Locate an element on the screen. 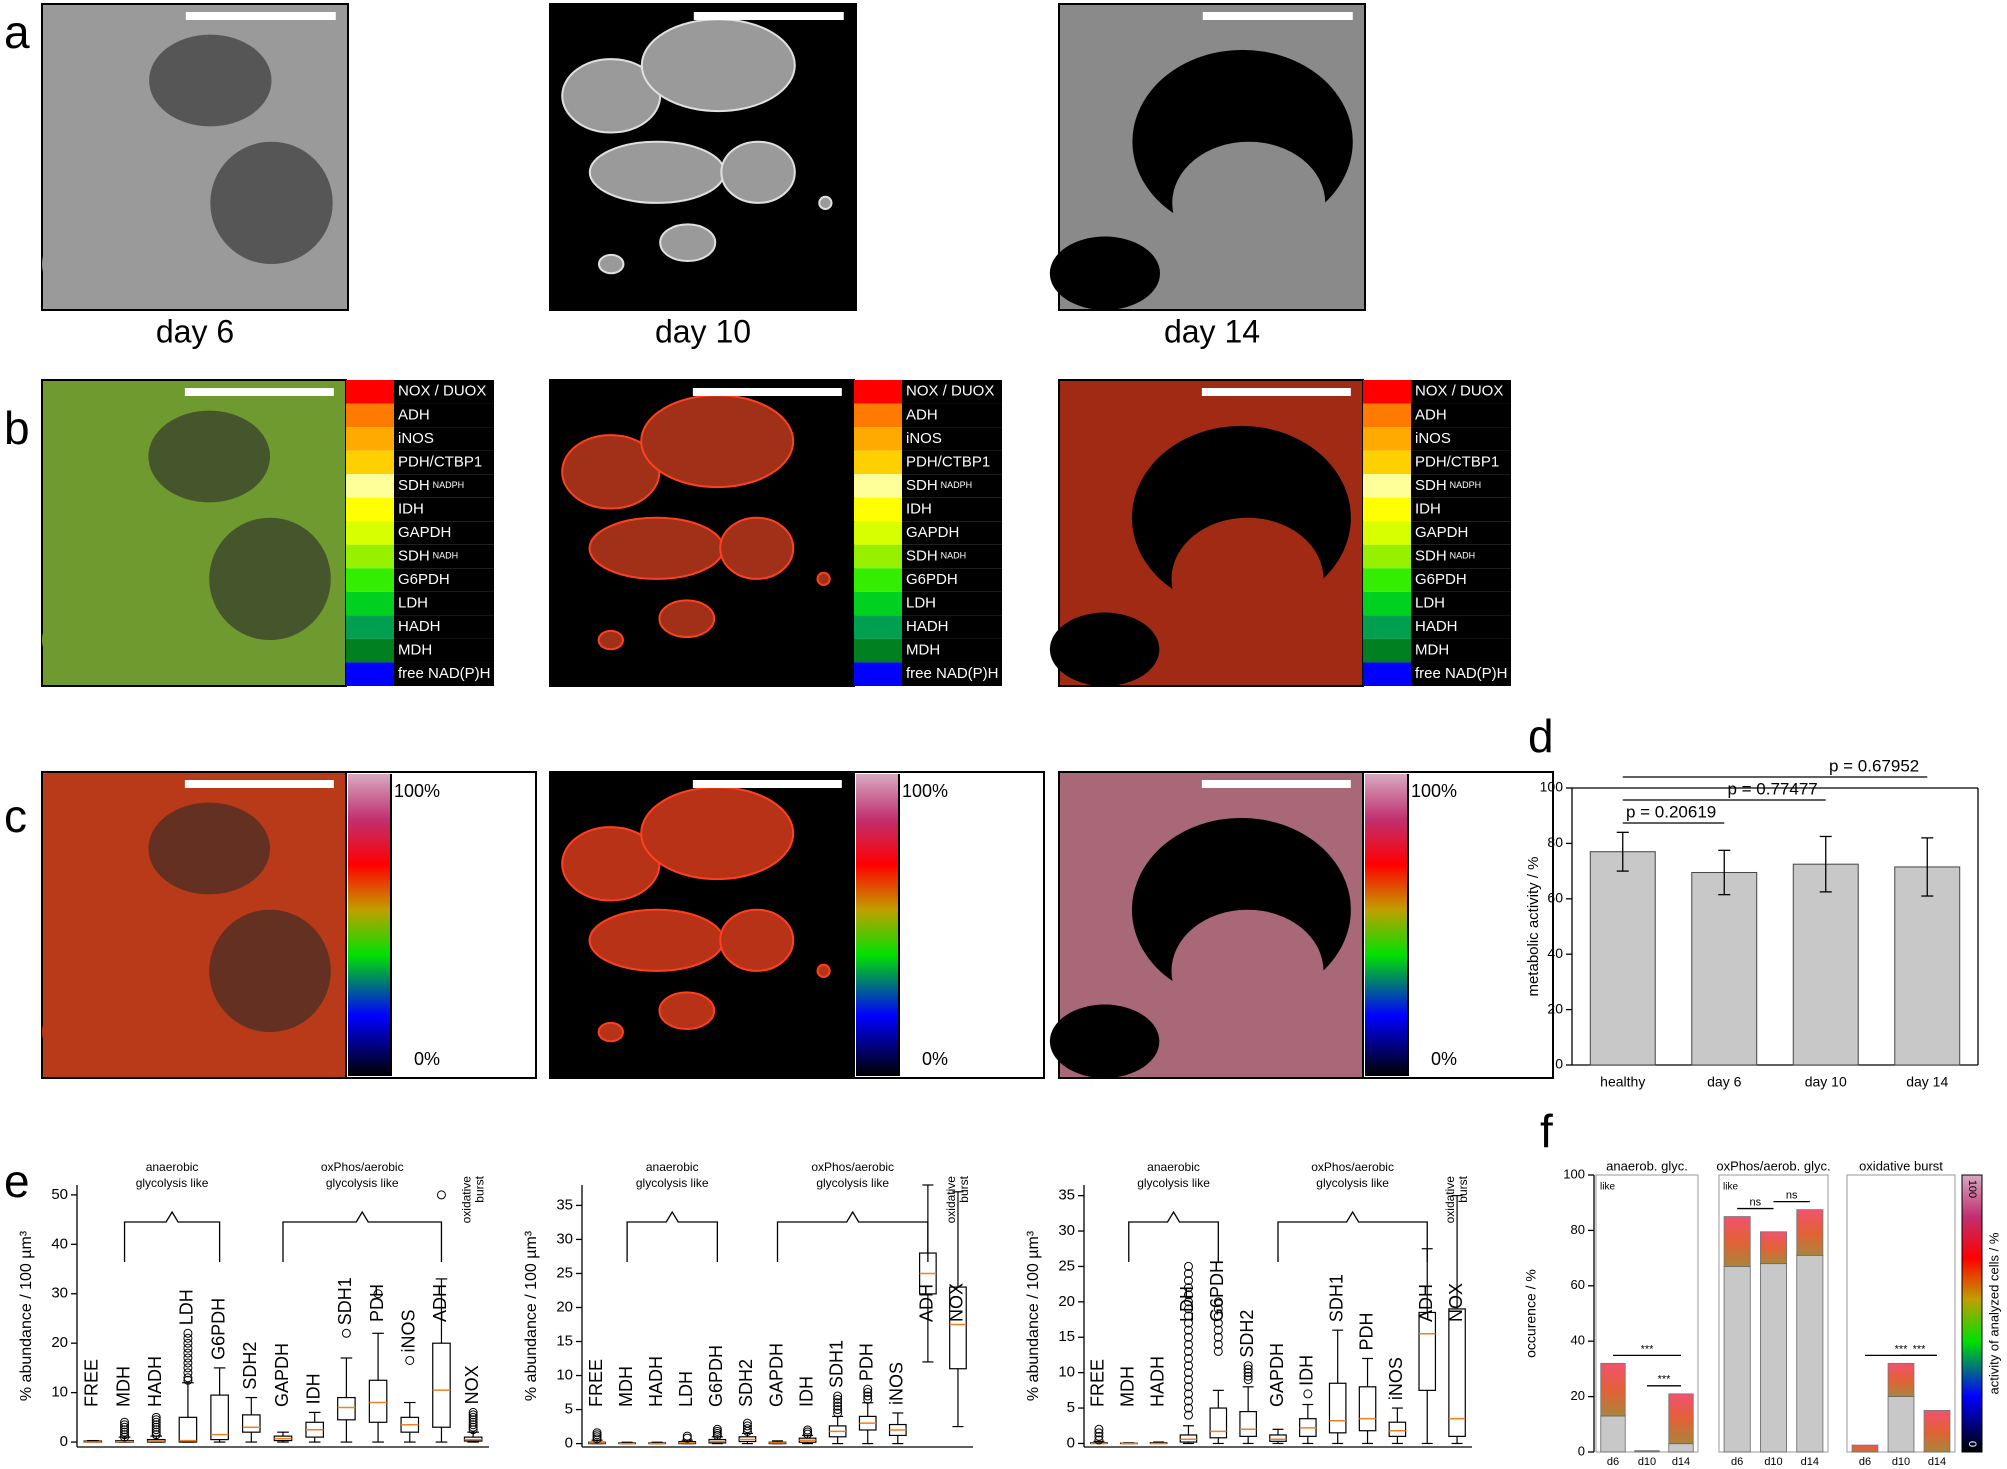 Image resolution: width=2007 pixels, height=1469 pixels. y-tick-label: 80 is located at coordinates (1578, 1229).